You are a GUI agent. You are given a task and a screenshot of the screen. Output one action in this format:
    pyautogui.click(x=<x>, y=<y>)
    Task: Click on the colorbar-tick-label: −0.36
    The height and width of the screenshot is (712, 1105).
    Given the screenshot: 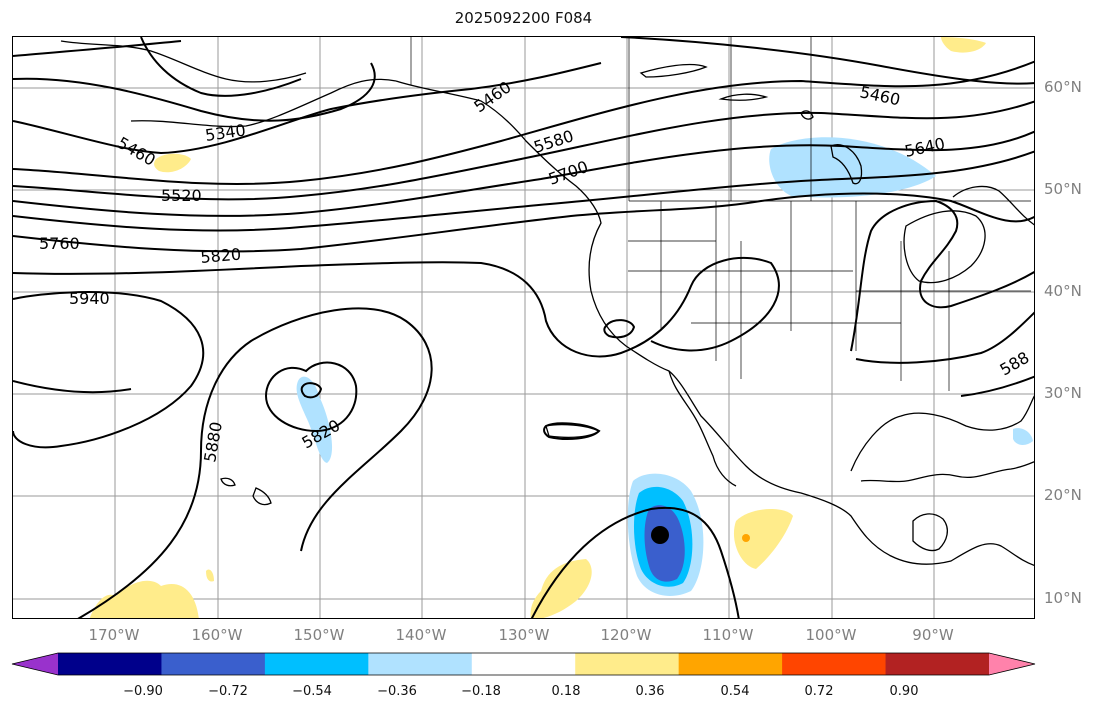 What is the action you would take?
    pyautogui.click(x=397, y=691)
    